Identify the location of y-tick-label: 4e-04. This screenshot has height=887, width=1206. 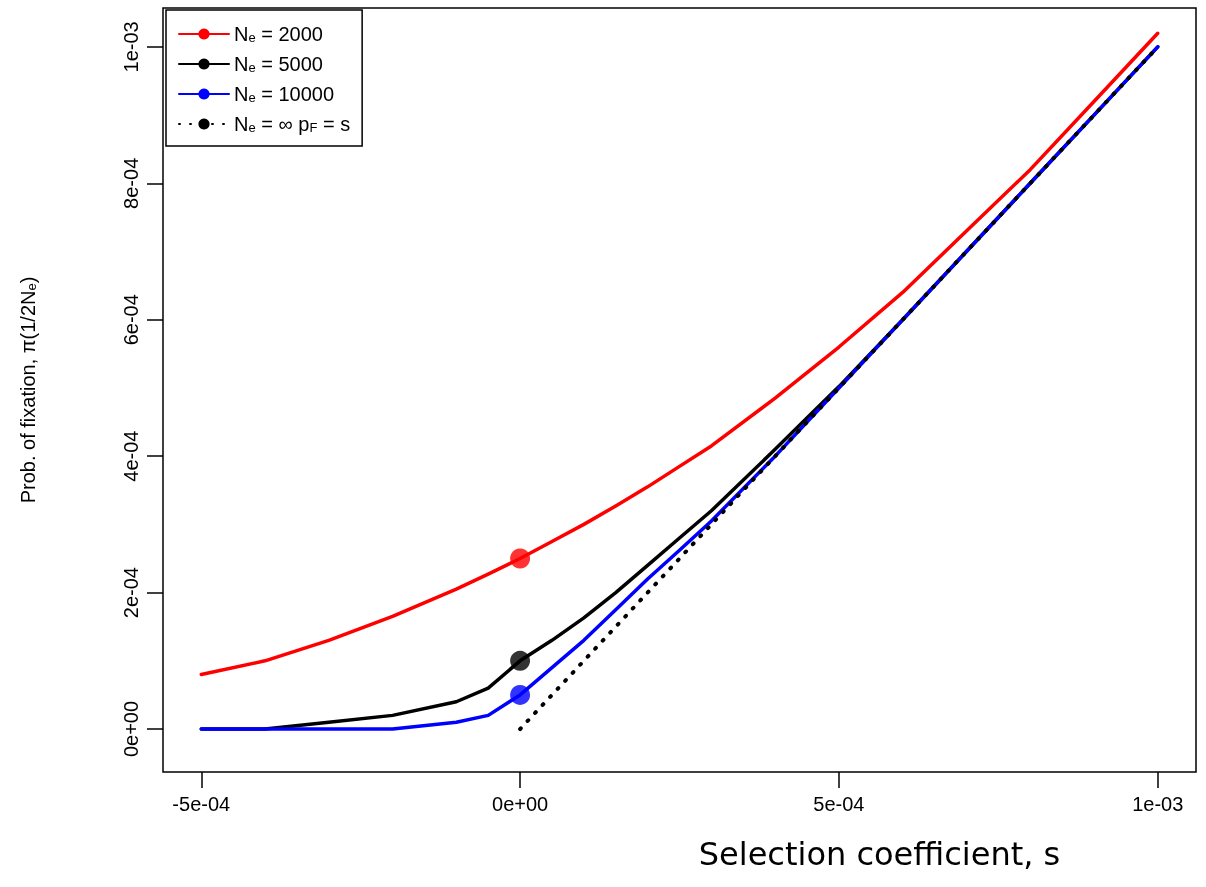
(131, 456).